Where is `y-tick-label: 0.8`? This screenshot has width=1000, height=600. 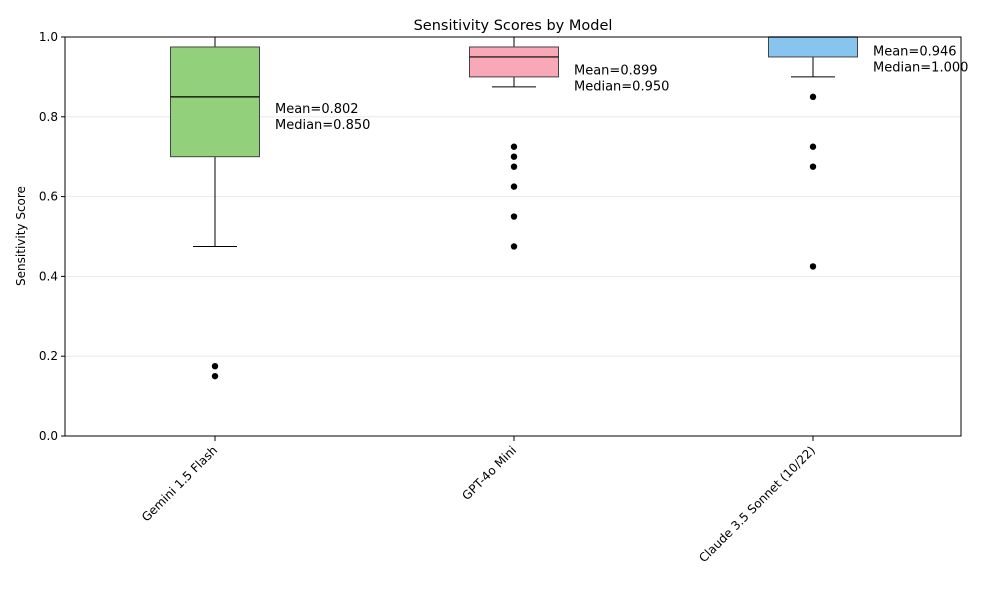
y-tick-label: 0.8 is located at coordinates (48, 117).